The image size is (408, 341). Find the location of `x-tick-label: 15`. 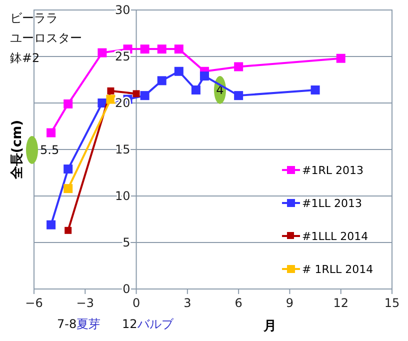

x-tick-label: 15 is located at coordinates (392, 303).